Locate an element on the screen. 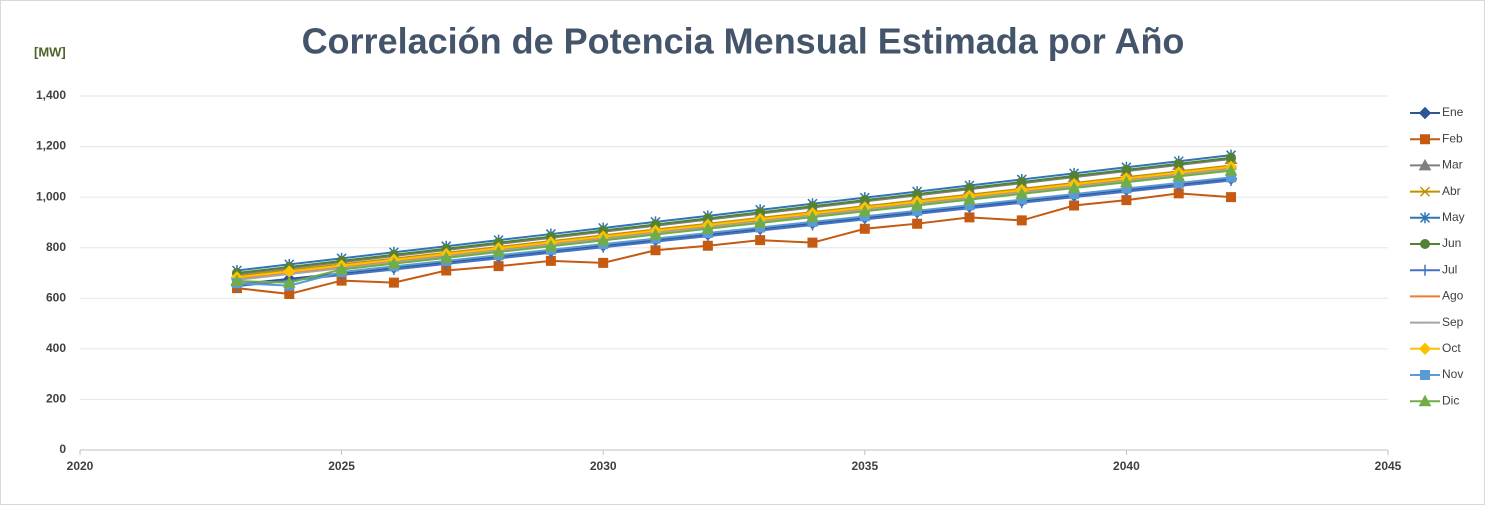 The height and width of the screenshot is (511, 1486). x-tick-label: 2020 is located at coordinates (80, 466).